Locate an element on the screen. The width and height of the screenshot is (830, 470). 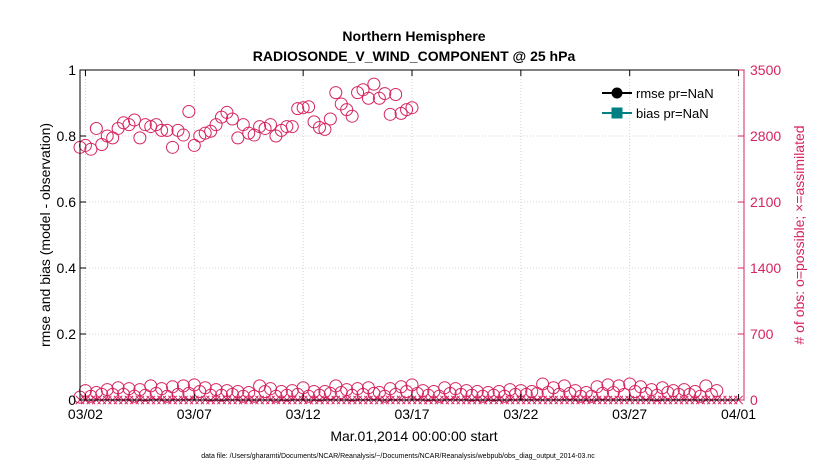
legend-bias-marker is located at coordinates (617, 113).